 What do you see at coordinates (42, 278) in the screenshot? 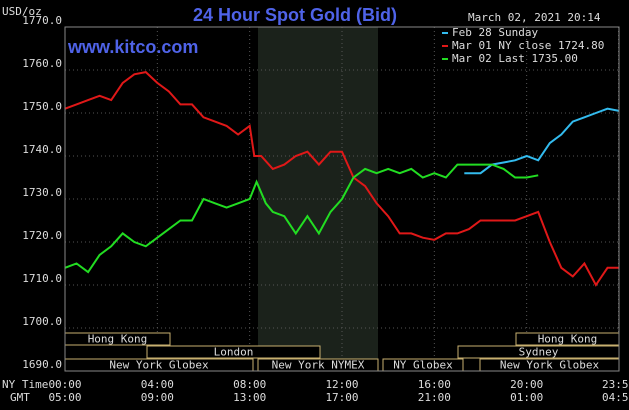
I see `y-tick-label: 1710.0` at bounding box center [42, 278].